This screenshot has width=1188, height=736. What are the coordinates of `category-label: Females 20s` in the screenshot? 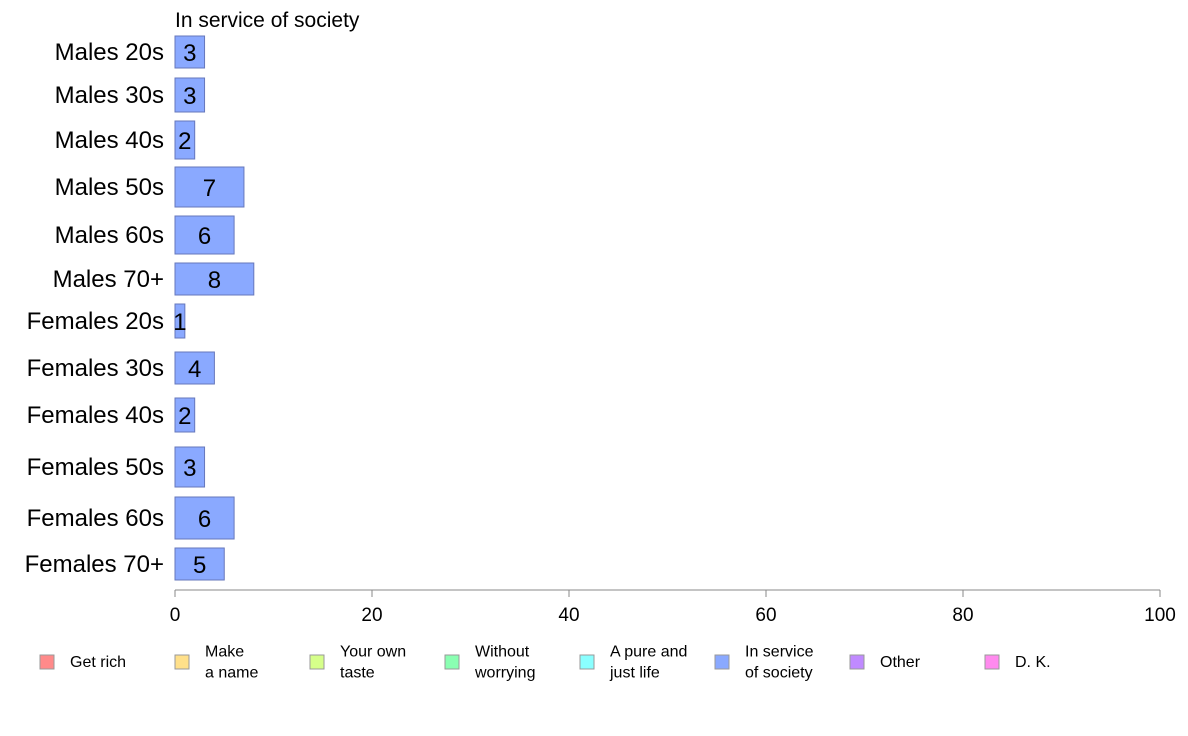 It's located at (95, 321).